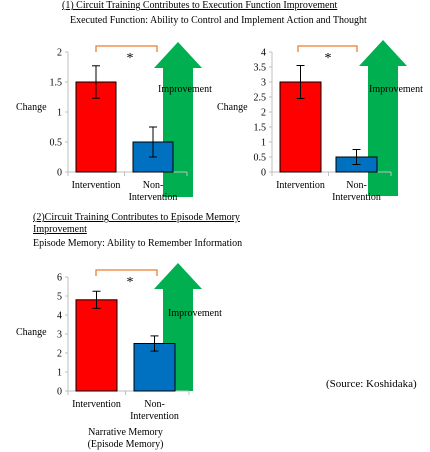 This screenshot has height=452, width=430. What do you see at coordinates (126, 444) in the screenshot?
I see `x-axis-title: (Episode Memory)` at bounding box center [126, 444].